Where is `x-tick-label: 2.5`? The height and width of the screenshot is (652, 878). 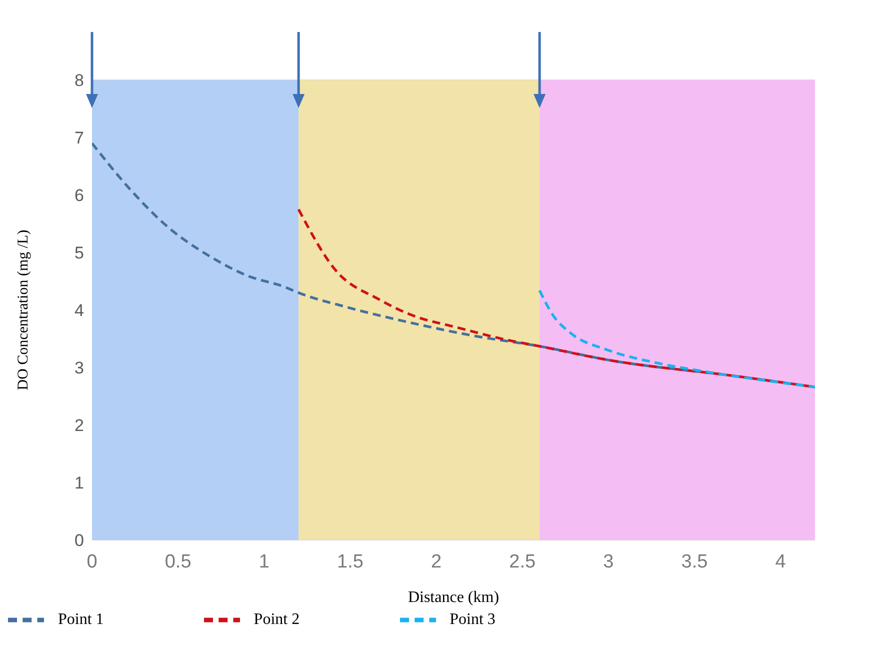 x-tick-label: 2.5 is located at coordinates (522, 561).